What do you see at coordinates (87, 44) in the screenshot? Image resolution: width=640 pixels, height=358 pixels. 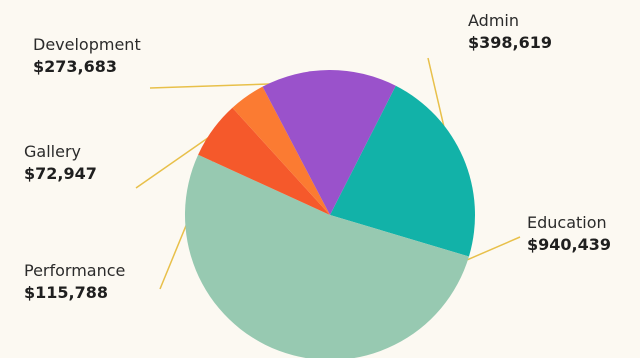 I see `slice-label-development: Development` at bounding box center [87, 44].